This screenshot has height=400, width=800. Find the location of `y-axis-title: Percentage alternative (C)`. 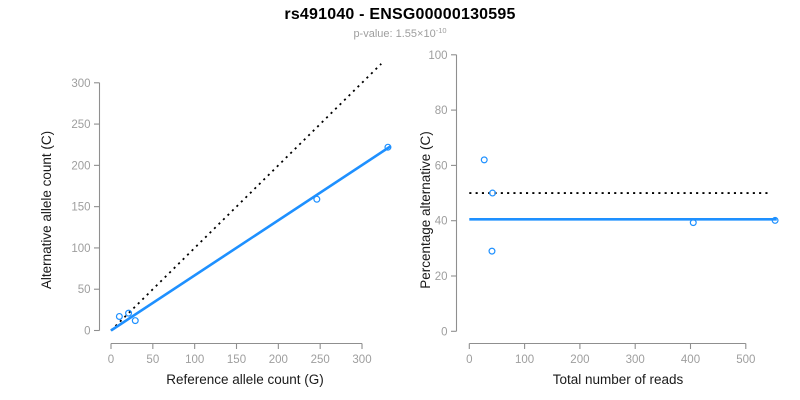

y-axis-title: Percentage alternative (C) is located at coordinates (425, 210).